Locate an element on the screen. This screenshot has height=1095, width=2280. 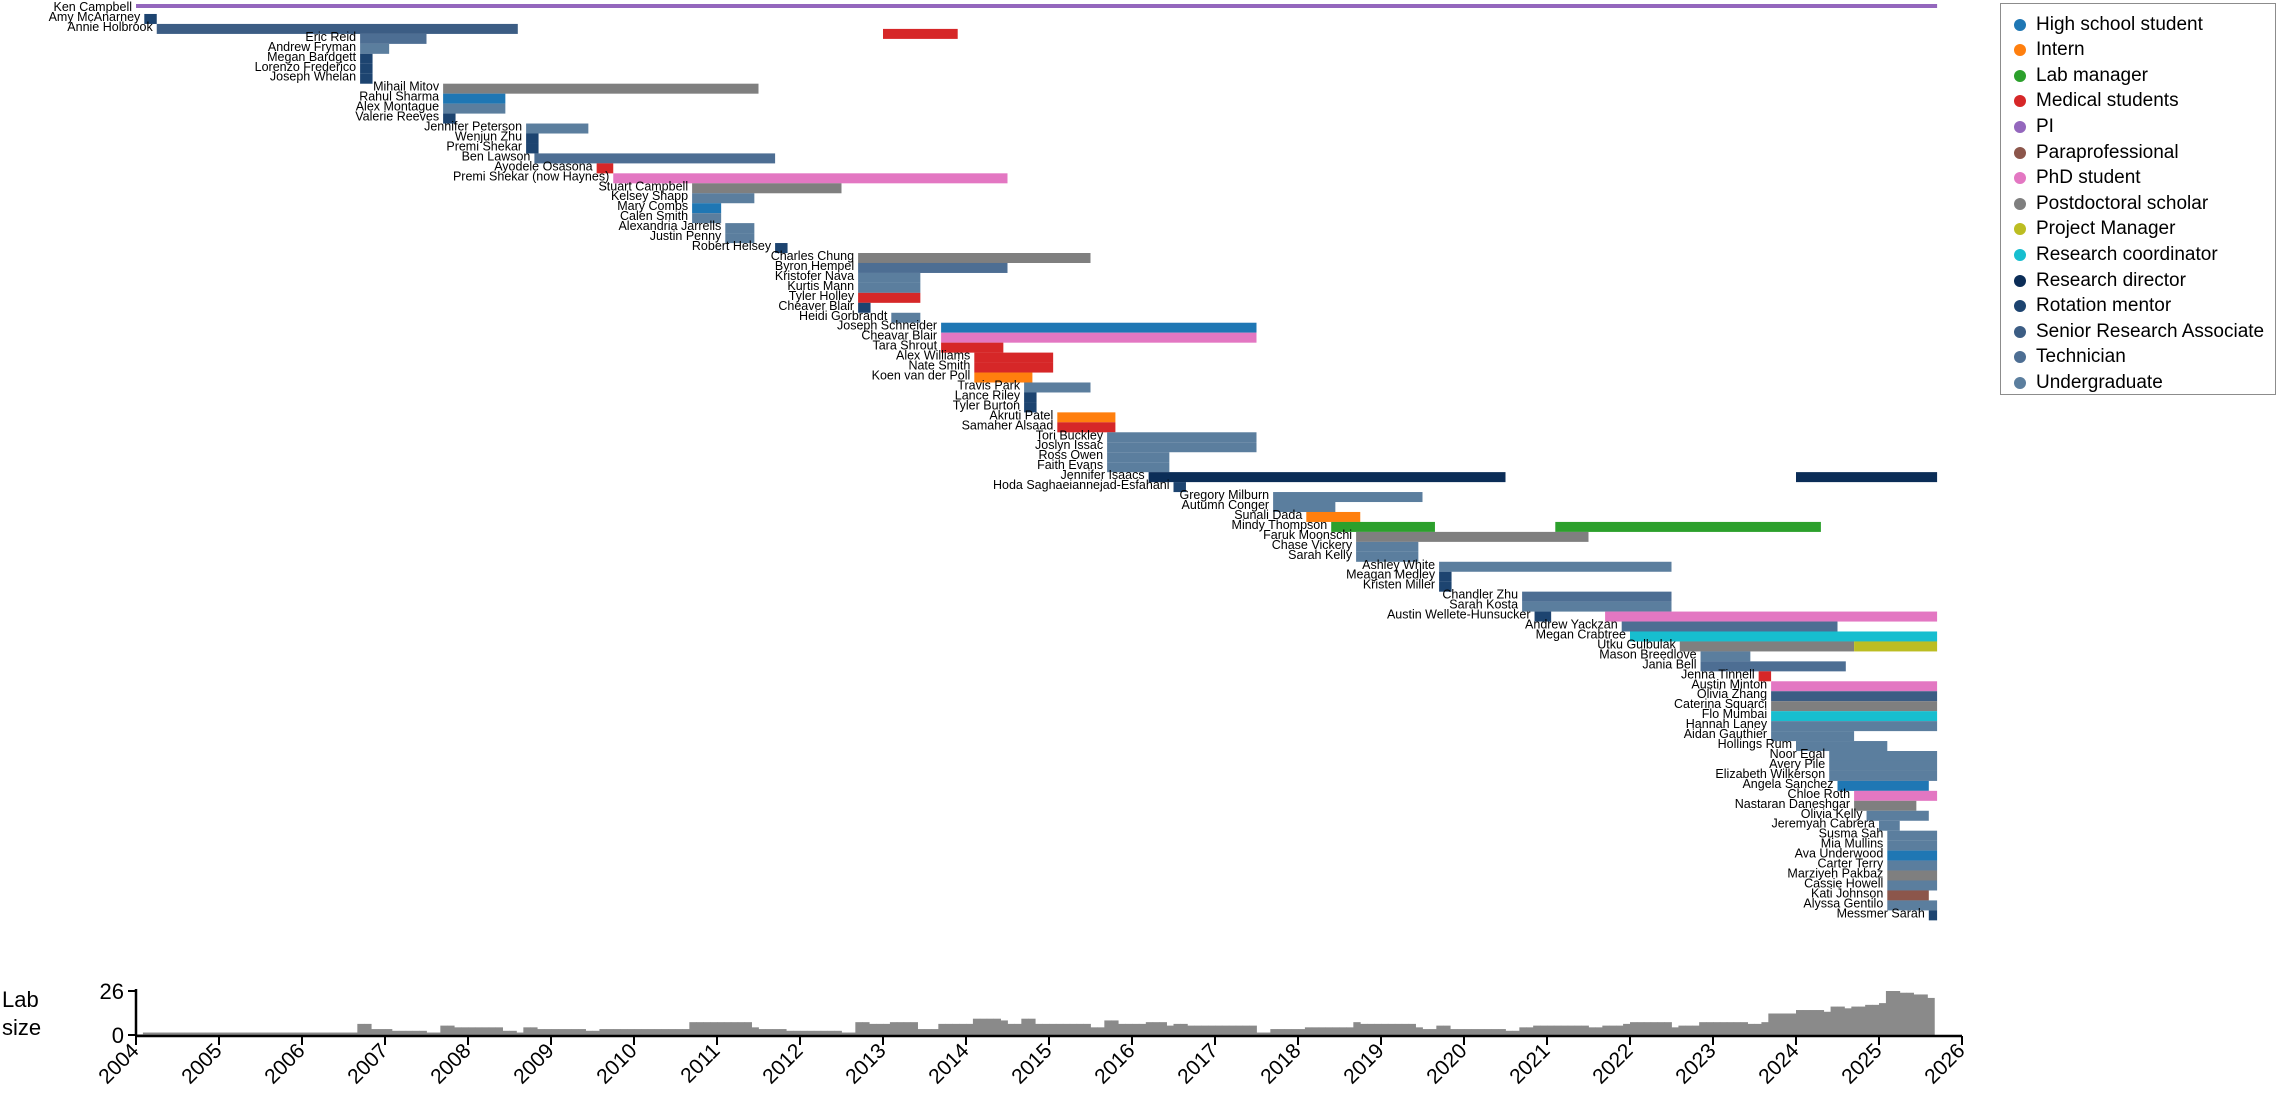
name-label-38: Koen van der Poll is located at coordinates (921, 376).